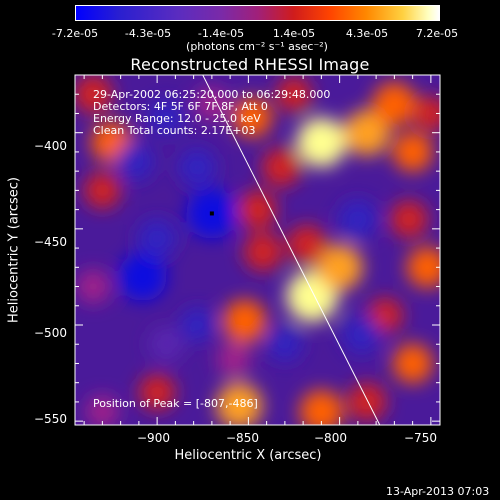  I want to click on y-tick-label: −450, so click(50, 242).